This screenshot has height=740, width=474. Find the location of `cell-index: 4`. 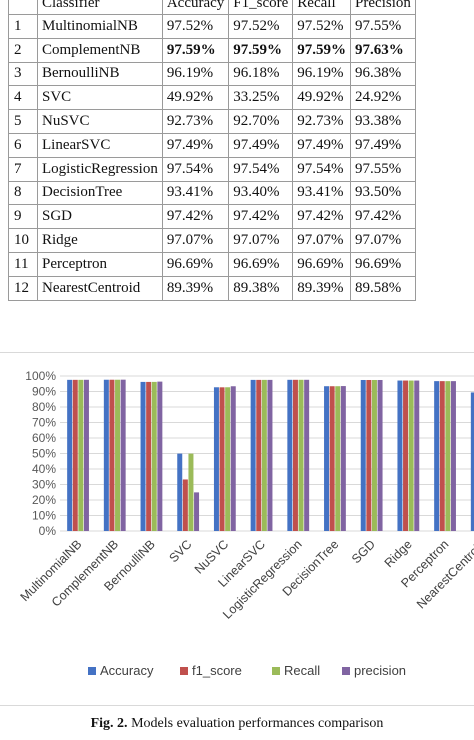

cell-index: 4 is located at coordinates (23, 98).